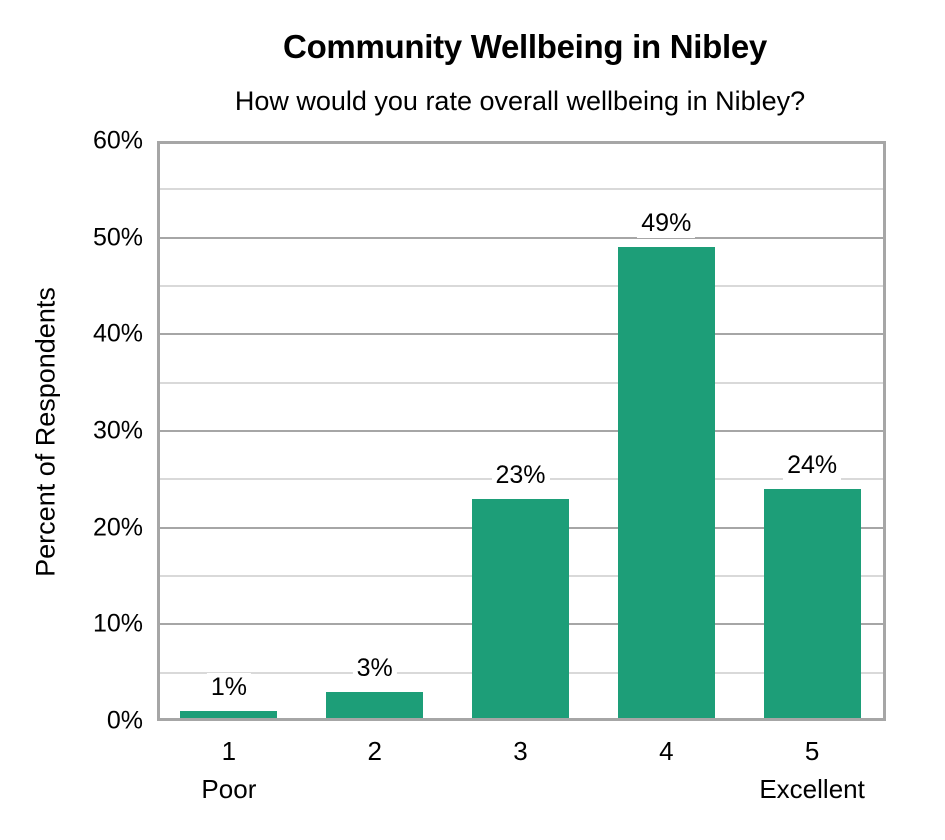 The image size is (945, 840). I want to click on data-label: 49%, so click(666, 224).